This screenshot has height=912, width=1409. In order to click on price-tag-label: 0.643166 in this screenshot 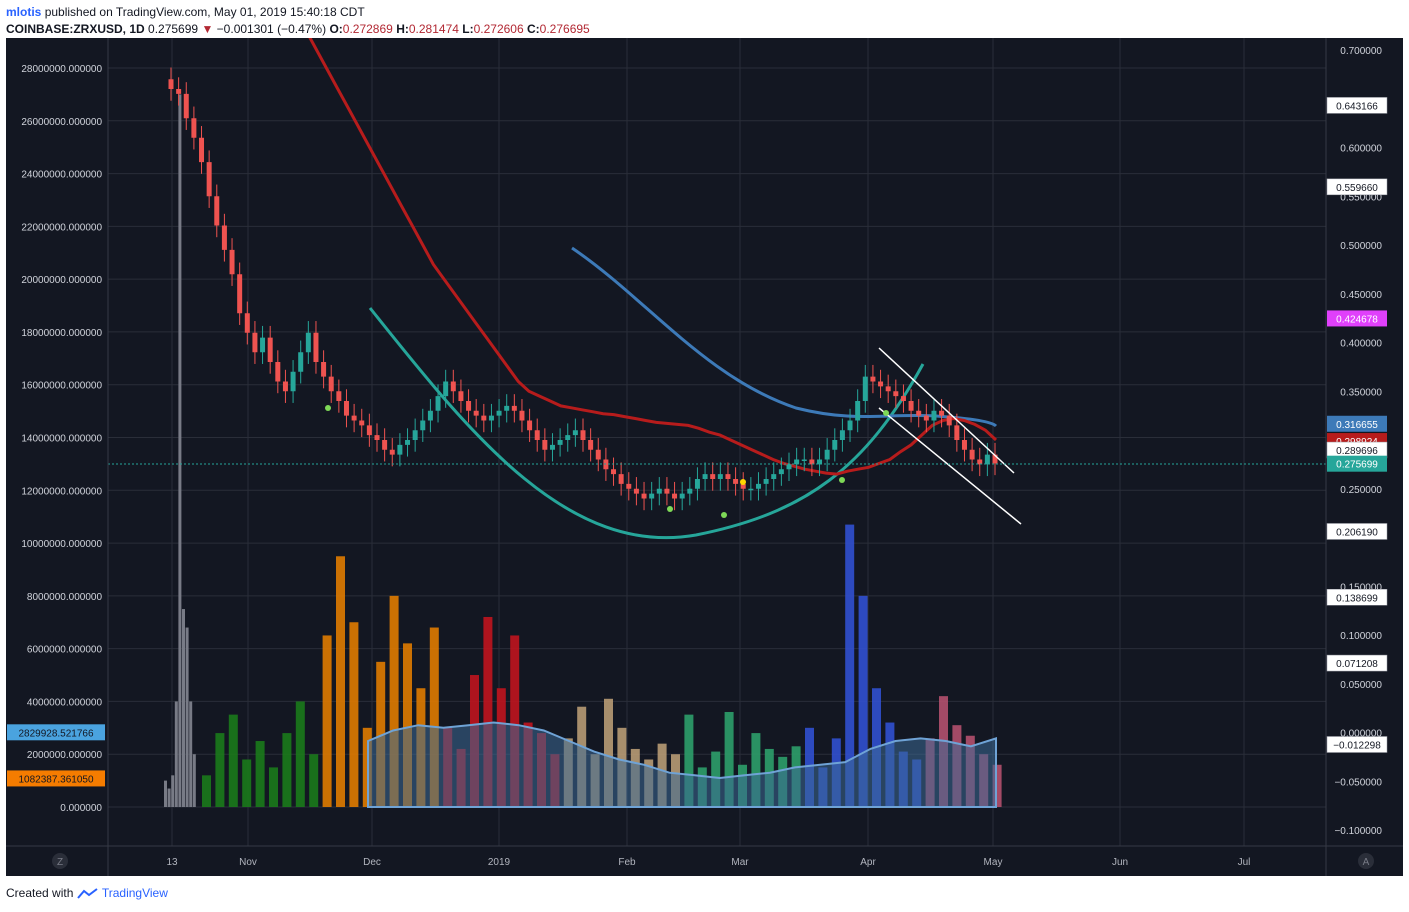, I will do `click(1357, 106)`.